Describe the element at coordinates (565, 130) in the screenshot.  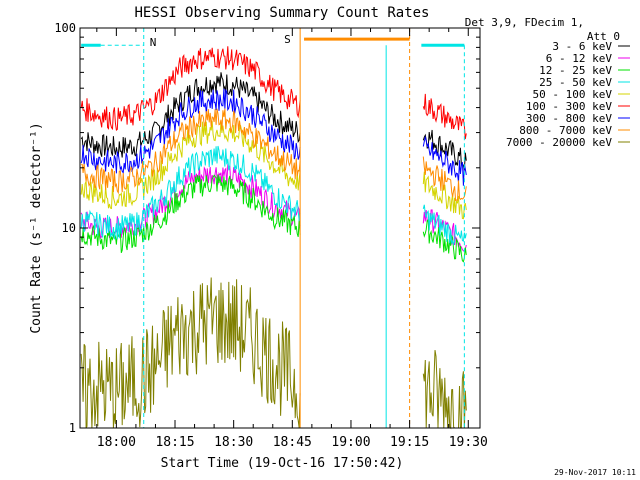
I see `legend-label: 800 - 7000 keV` at that location.